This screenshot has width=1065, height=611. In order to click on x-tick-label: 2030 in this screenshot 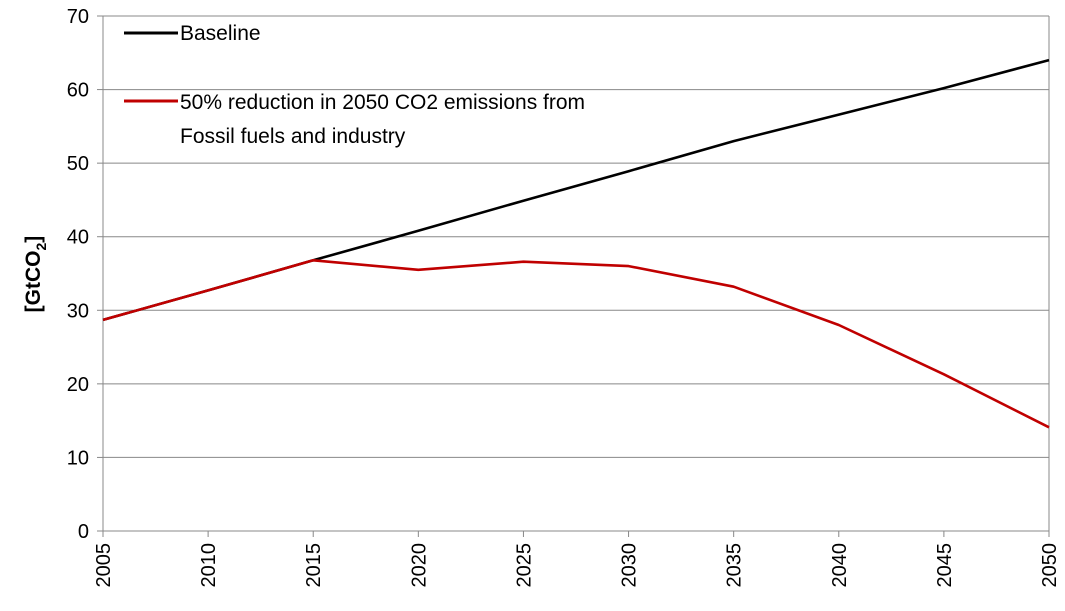, I will do `click(630, 565)`.